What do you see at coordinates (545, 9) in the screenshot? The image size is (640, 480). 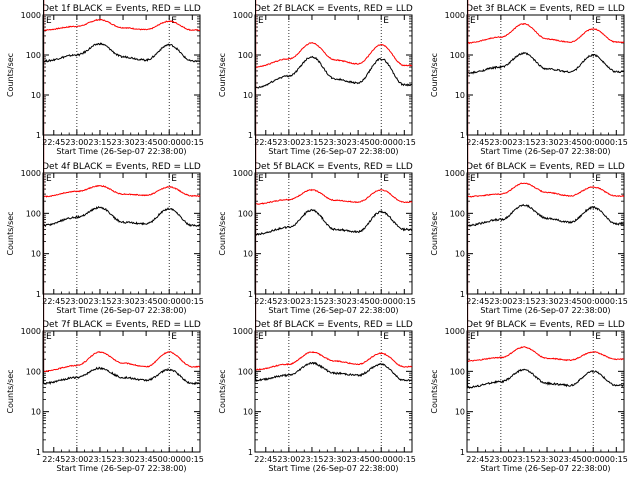 I see `panel-title: Det 3f BLACK = Events, RED = LLD` at bounding box center [545, 9].